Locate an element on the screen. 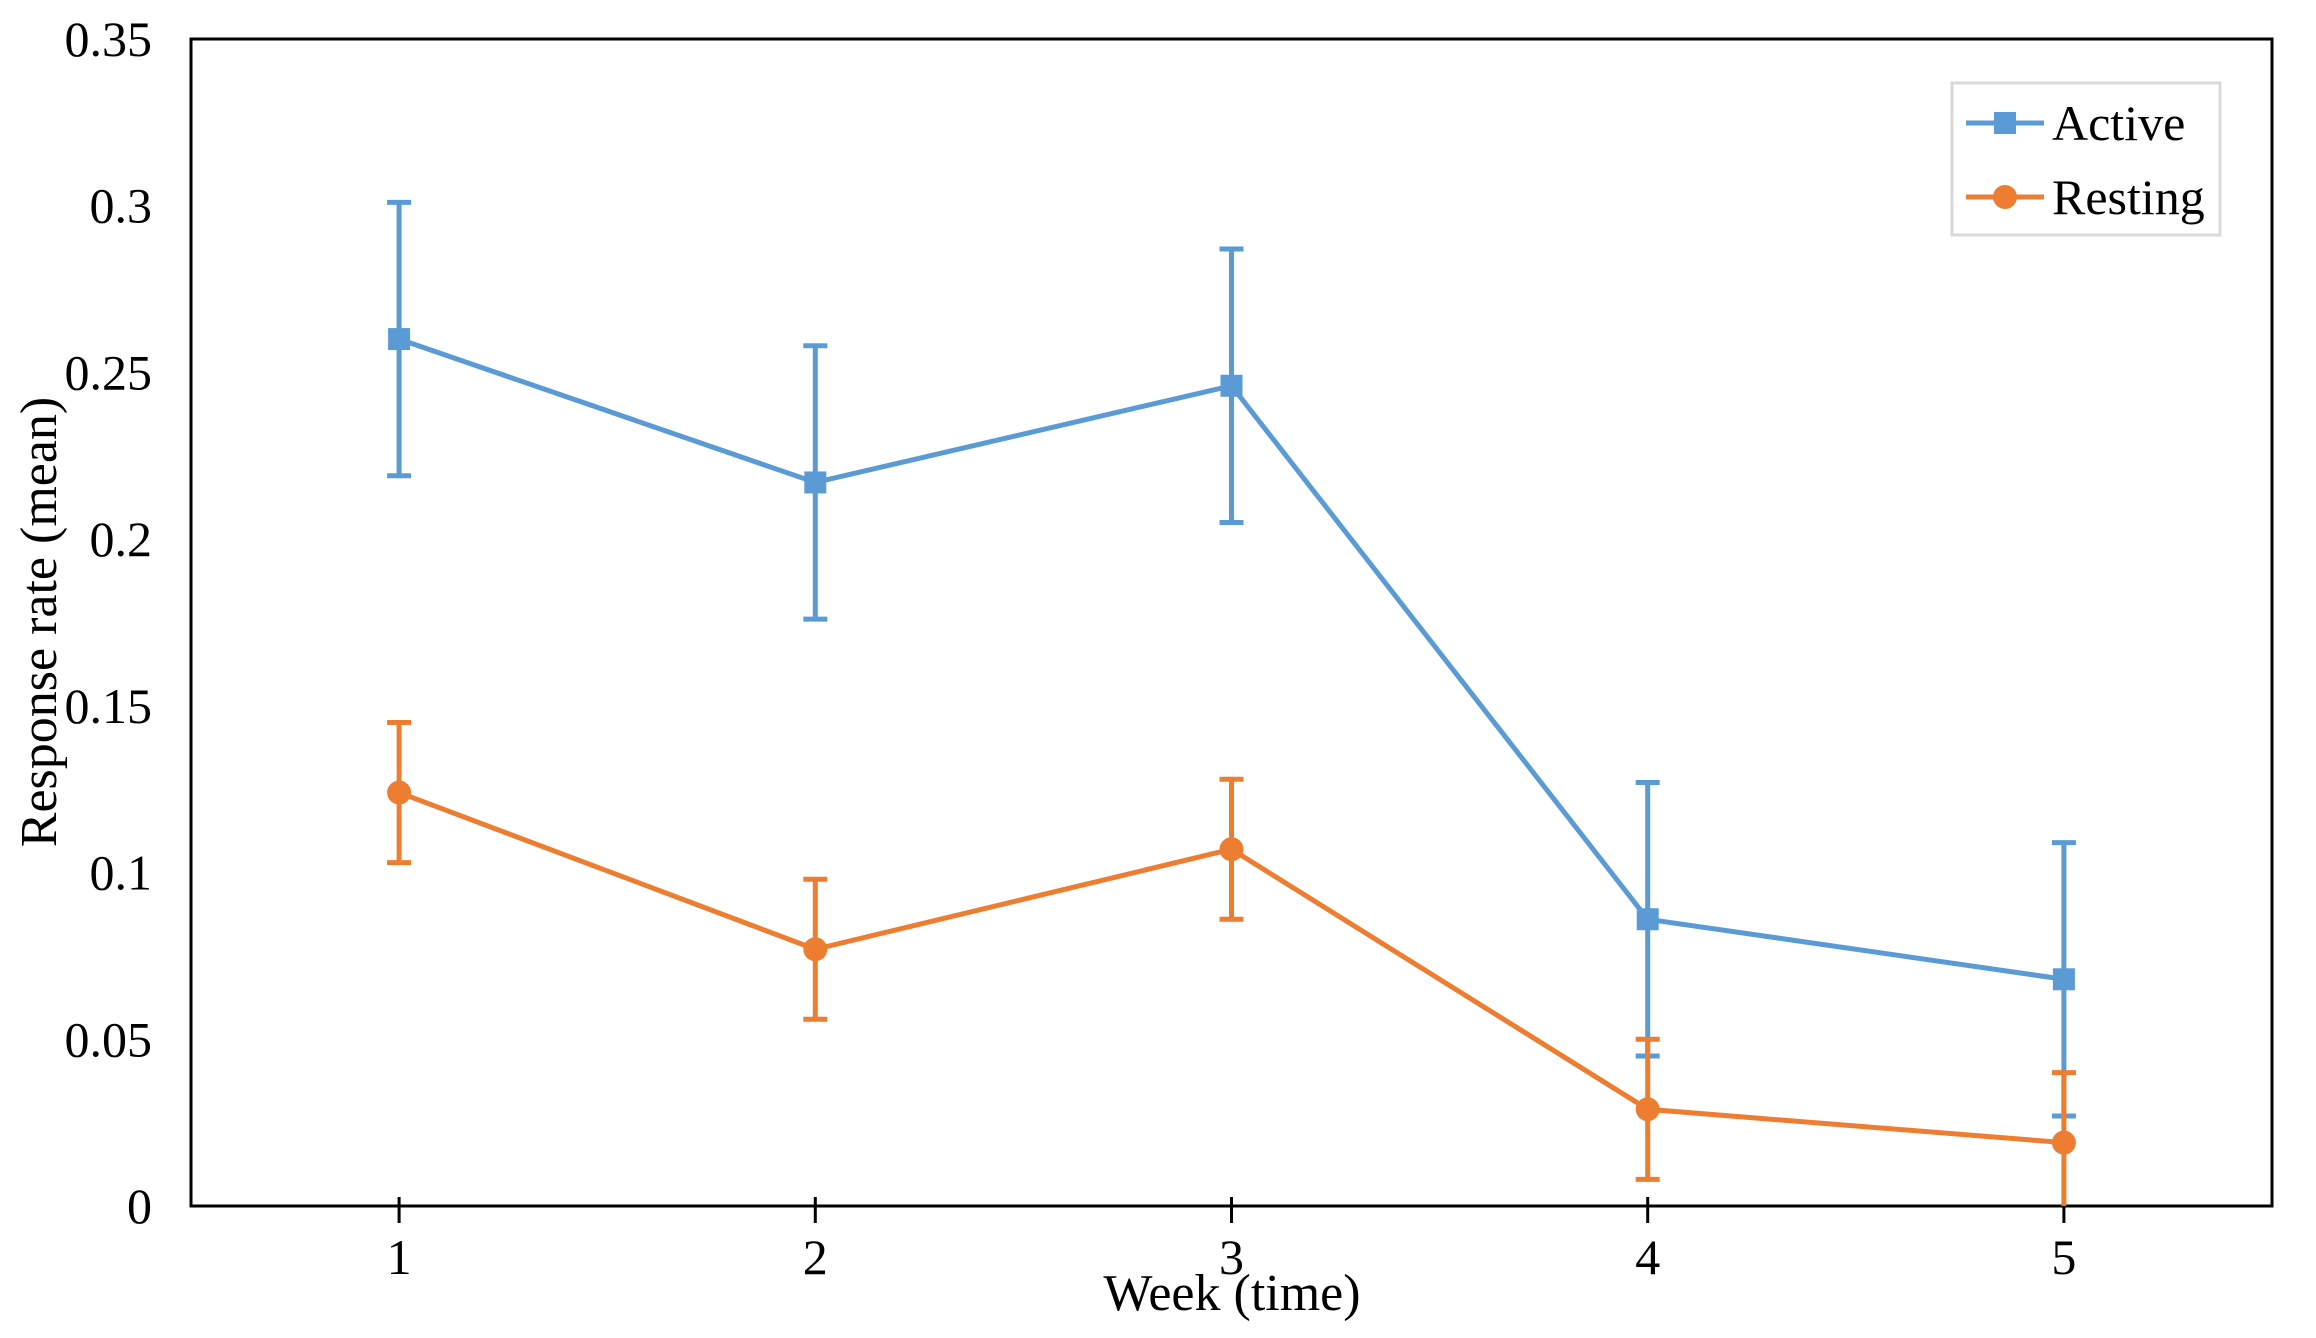 This screenshot has height=1338, width=2316. y-tick-label: 0.1 is located at coordinates (121, 873).